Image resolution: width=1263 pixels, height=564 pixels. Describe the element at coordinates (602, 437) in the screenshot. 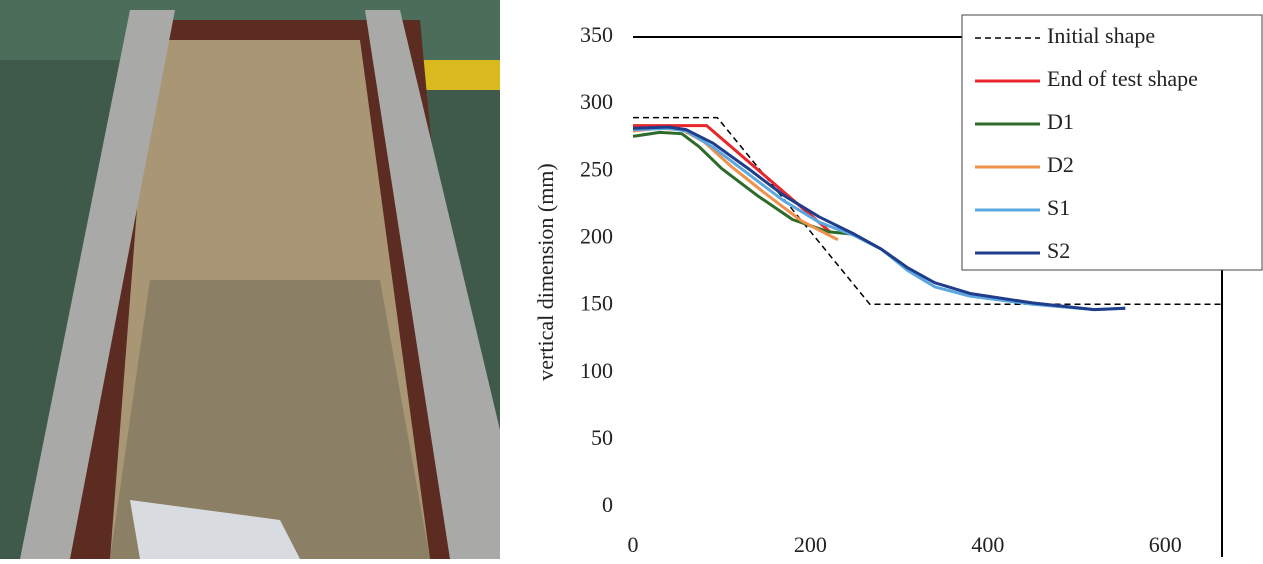

I see `y-tick-label: 50` at that location.